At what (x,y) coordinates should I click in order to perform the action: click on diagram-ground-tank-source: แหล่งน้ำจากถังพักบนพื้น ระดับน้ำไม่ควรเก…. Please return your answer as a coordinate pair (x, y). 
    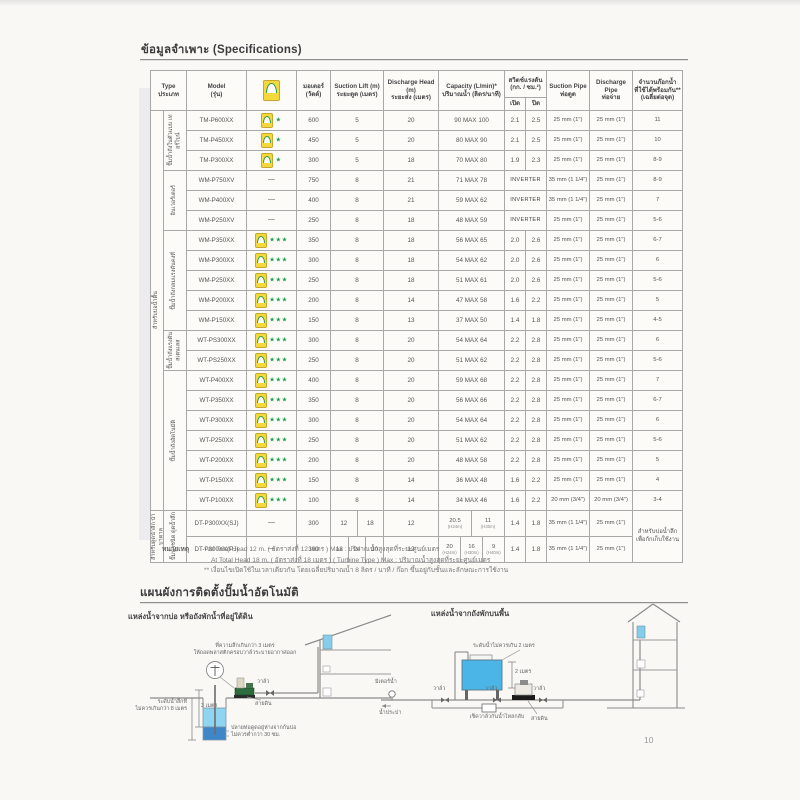
    Looking at the image, I should click on (531, 684).